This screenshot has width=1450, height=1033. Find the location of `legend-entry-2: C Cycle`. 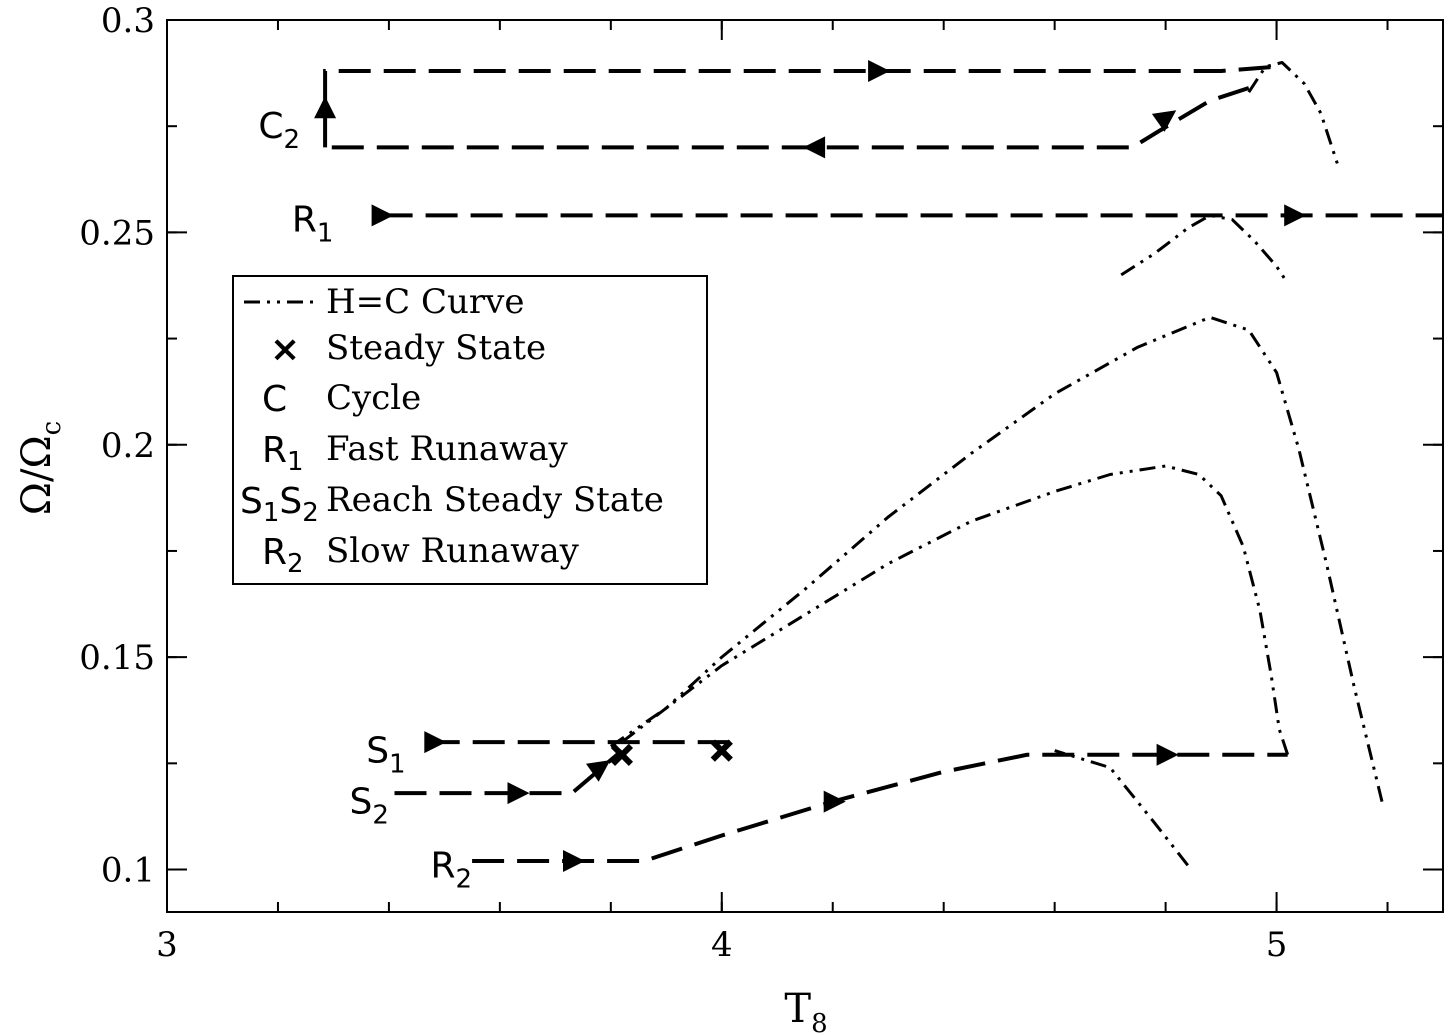

legend-entry-2: C Cycle is located at coordinates (341, 399).